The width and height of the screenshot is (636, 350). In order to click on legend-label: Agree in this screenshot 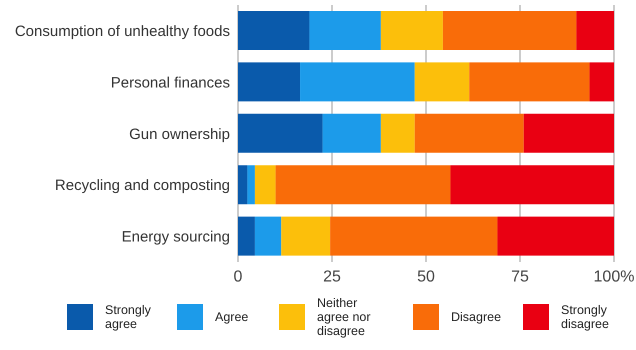, I will do `click(232, 317)`.